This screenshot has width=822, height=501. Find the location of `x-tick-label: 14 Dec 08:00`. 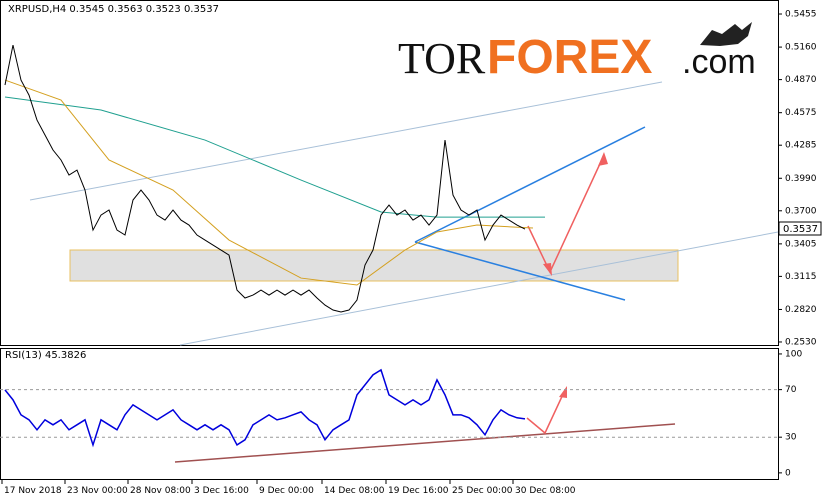

x-tick-label: 14 Dec 08:00 is located at coordinates (354, 491).